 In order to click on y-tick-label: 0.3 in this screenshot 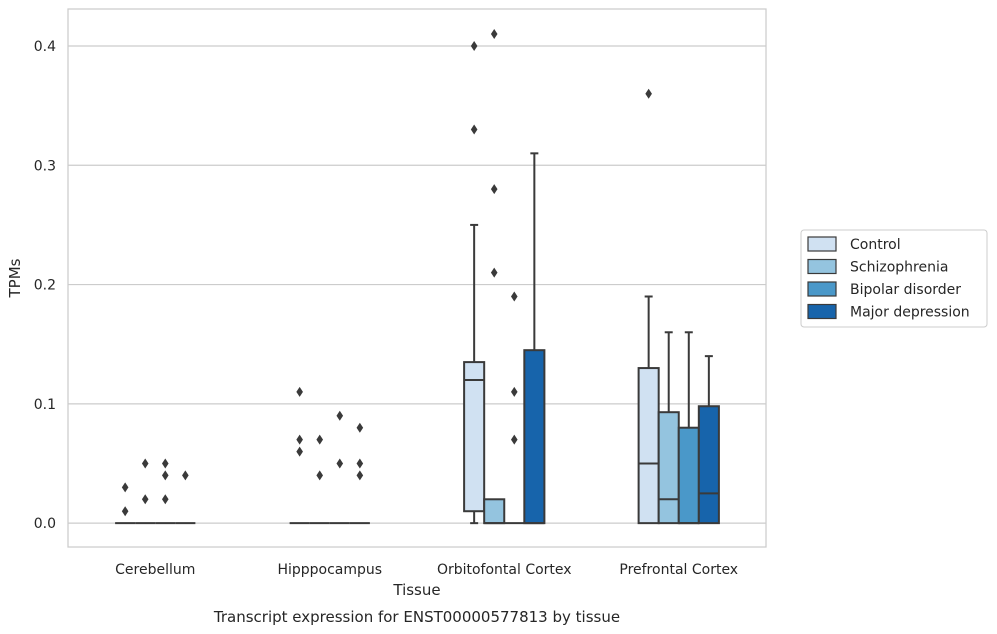, I will do `click(45, 166)`.